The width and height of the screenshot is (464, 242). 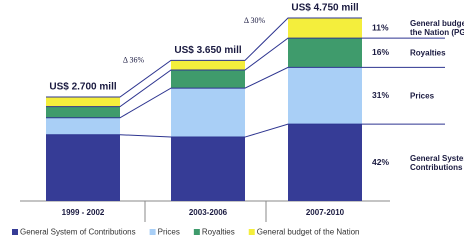 I want to click on share-label: 42%, so click(x=380, y=162).